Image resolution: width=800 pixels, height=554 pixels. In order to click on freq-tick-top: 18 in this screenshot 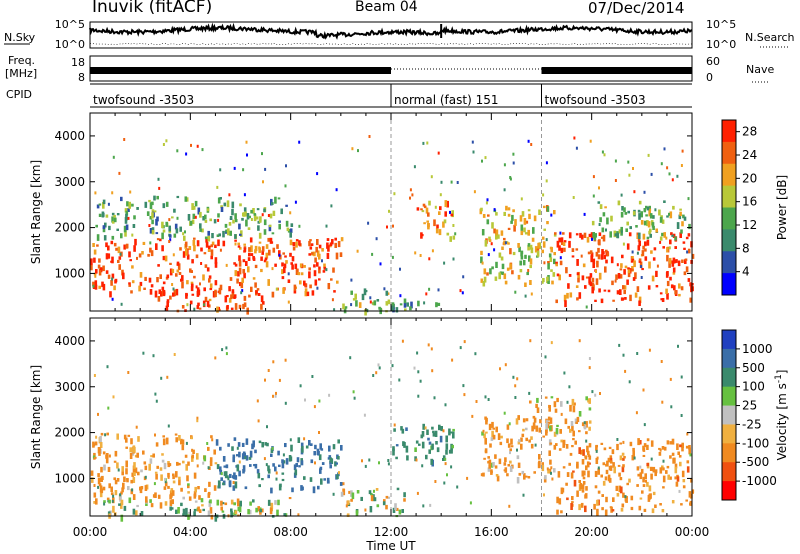, I will do `click(78, 62)`.